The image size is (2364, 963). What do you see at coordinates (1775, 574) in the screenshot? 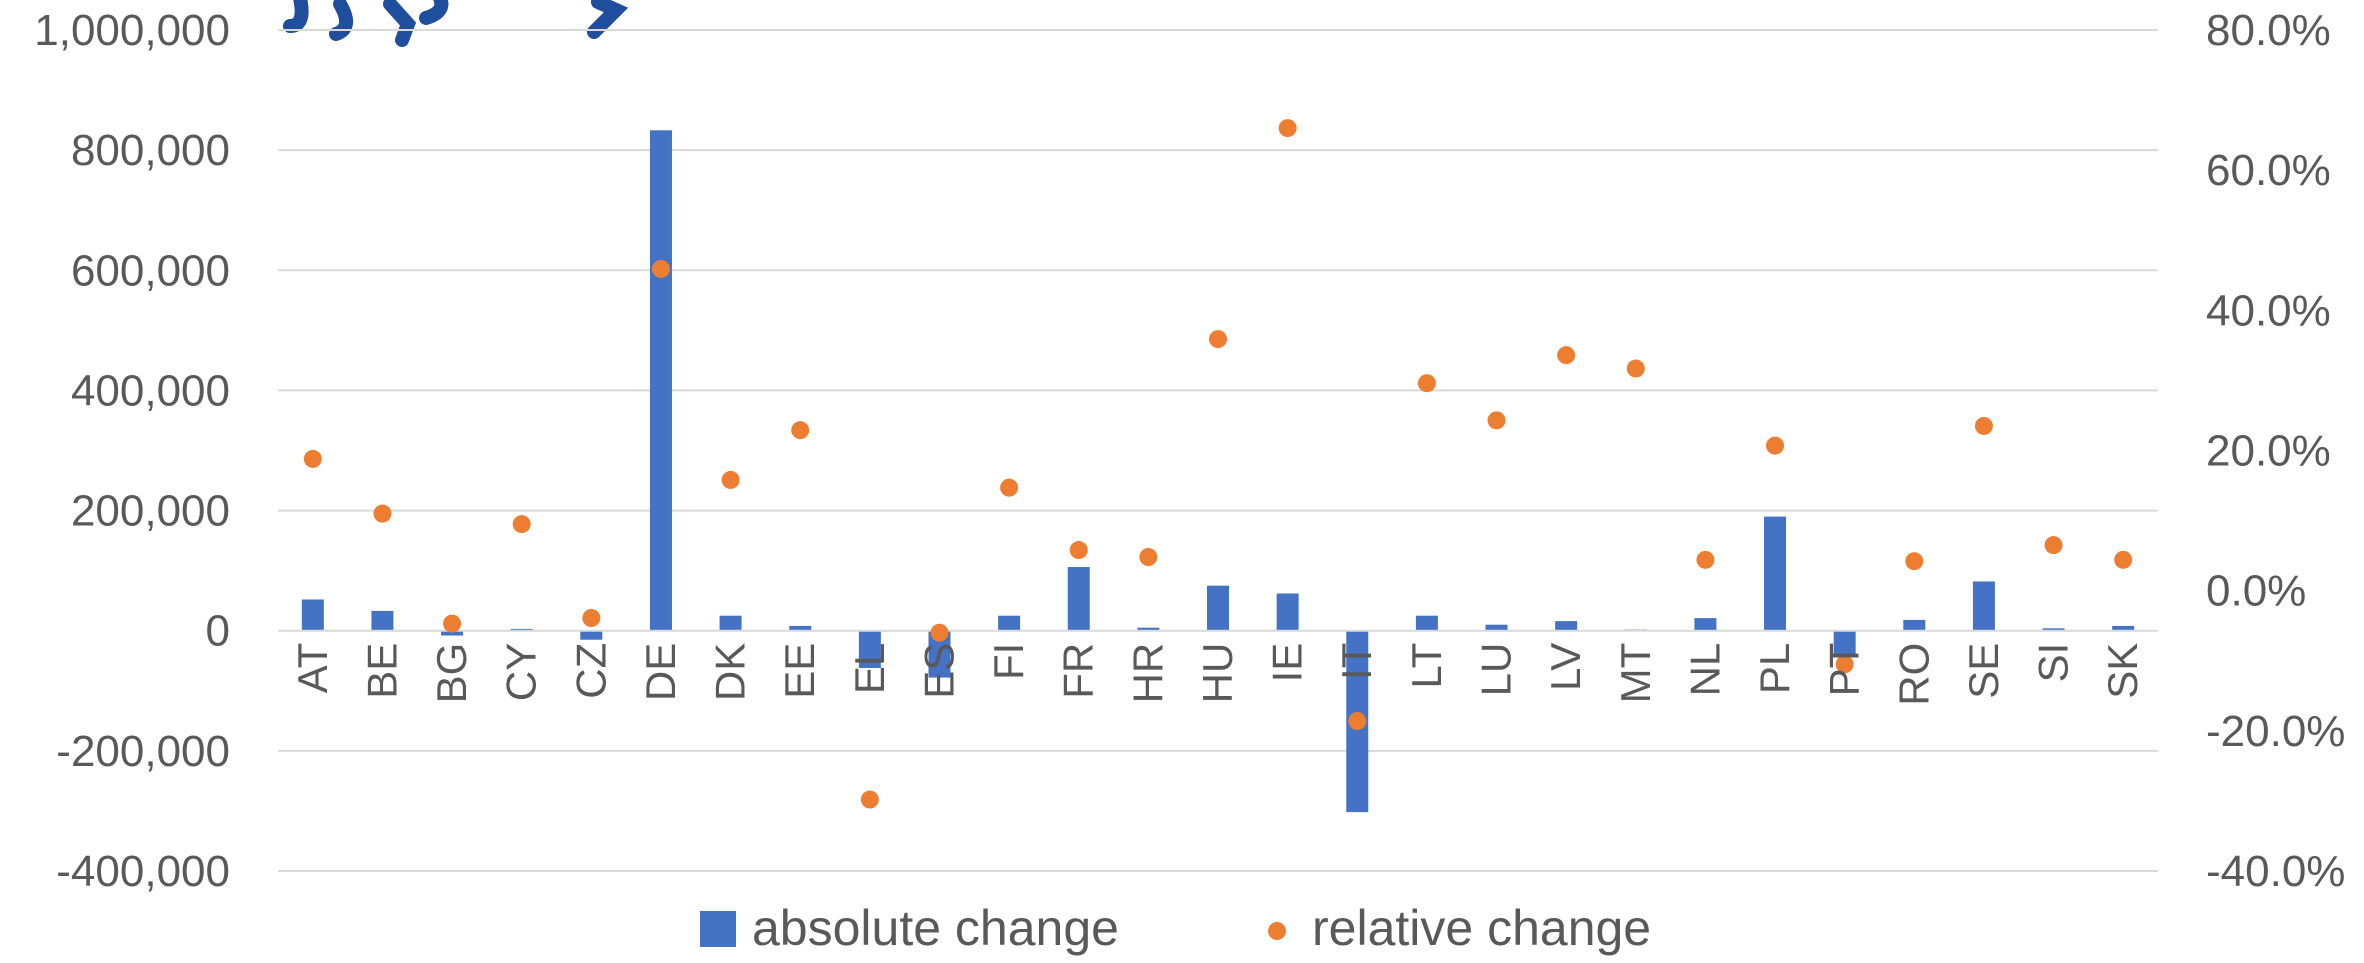
I see `bar-pl` at bounding box center [1775, 574].